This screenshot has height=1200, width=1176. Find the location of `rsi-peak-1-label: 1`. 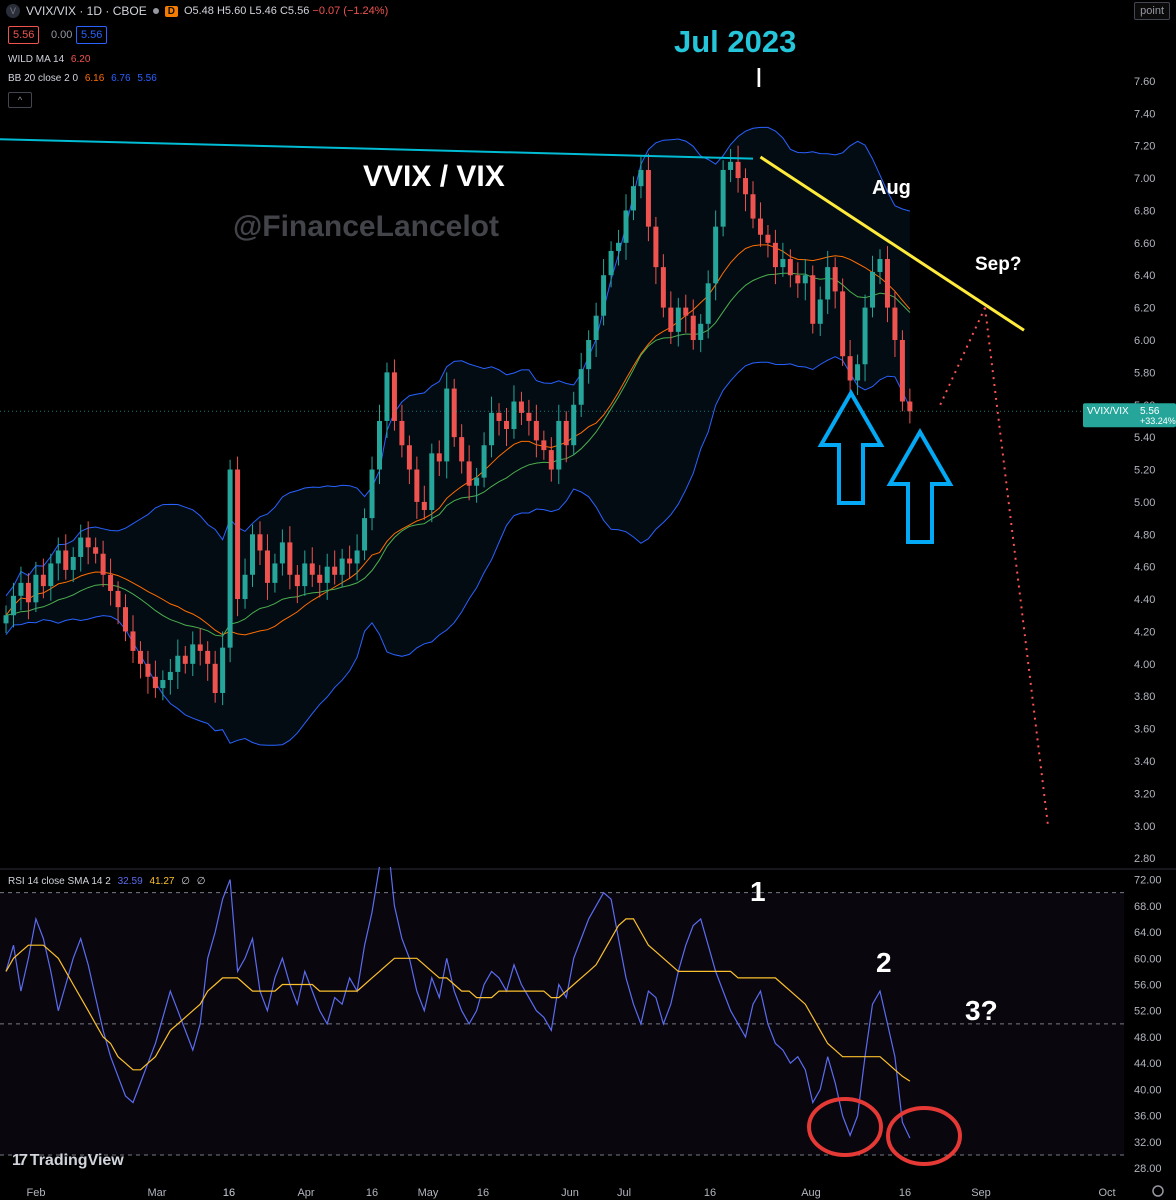

rsi-peak-1-label: 1 is located at coordinates (758, 891).